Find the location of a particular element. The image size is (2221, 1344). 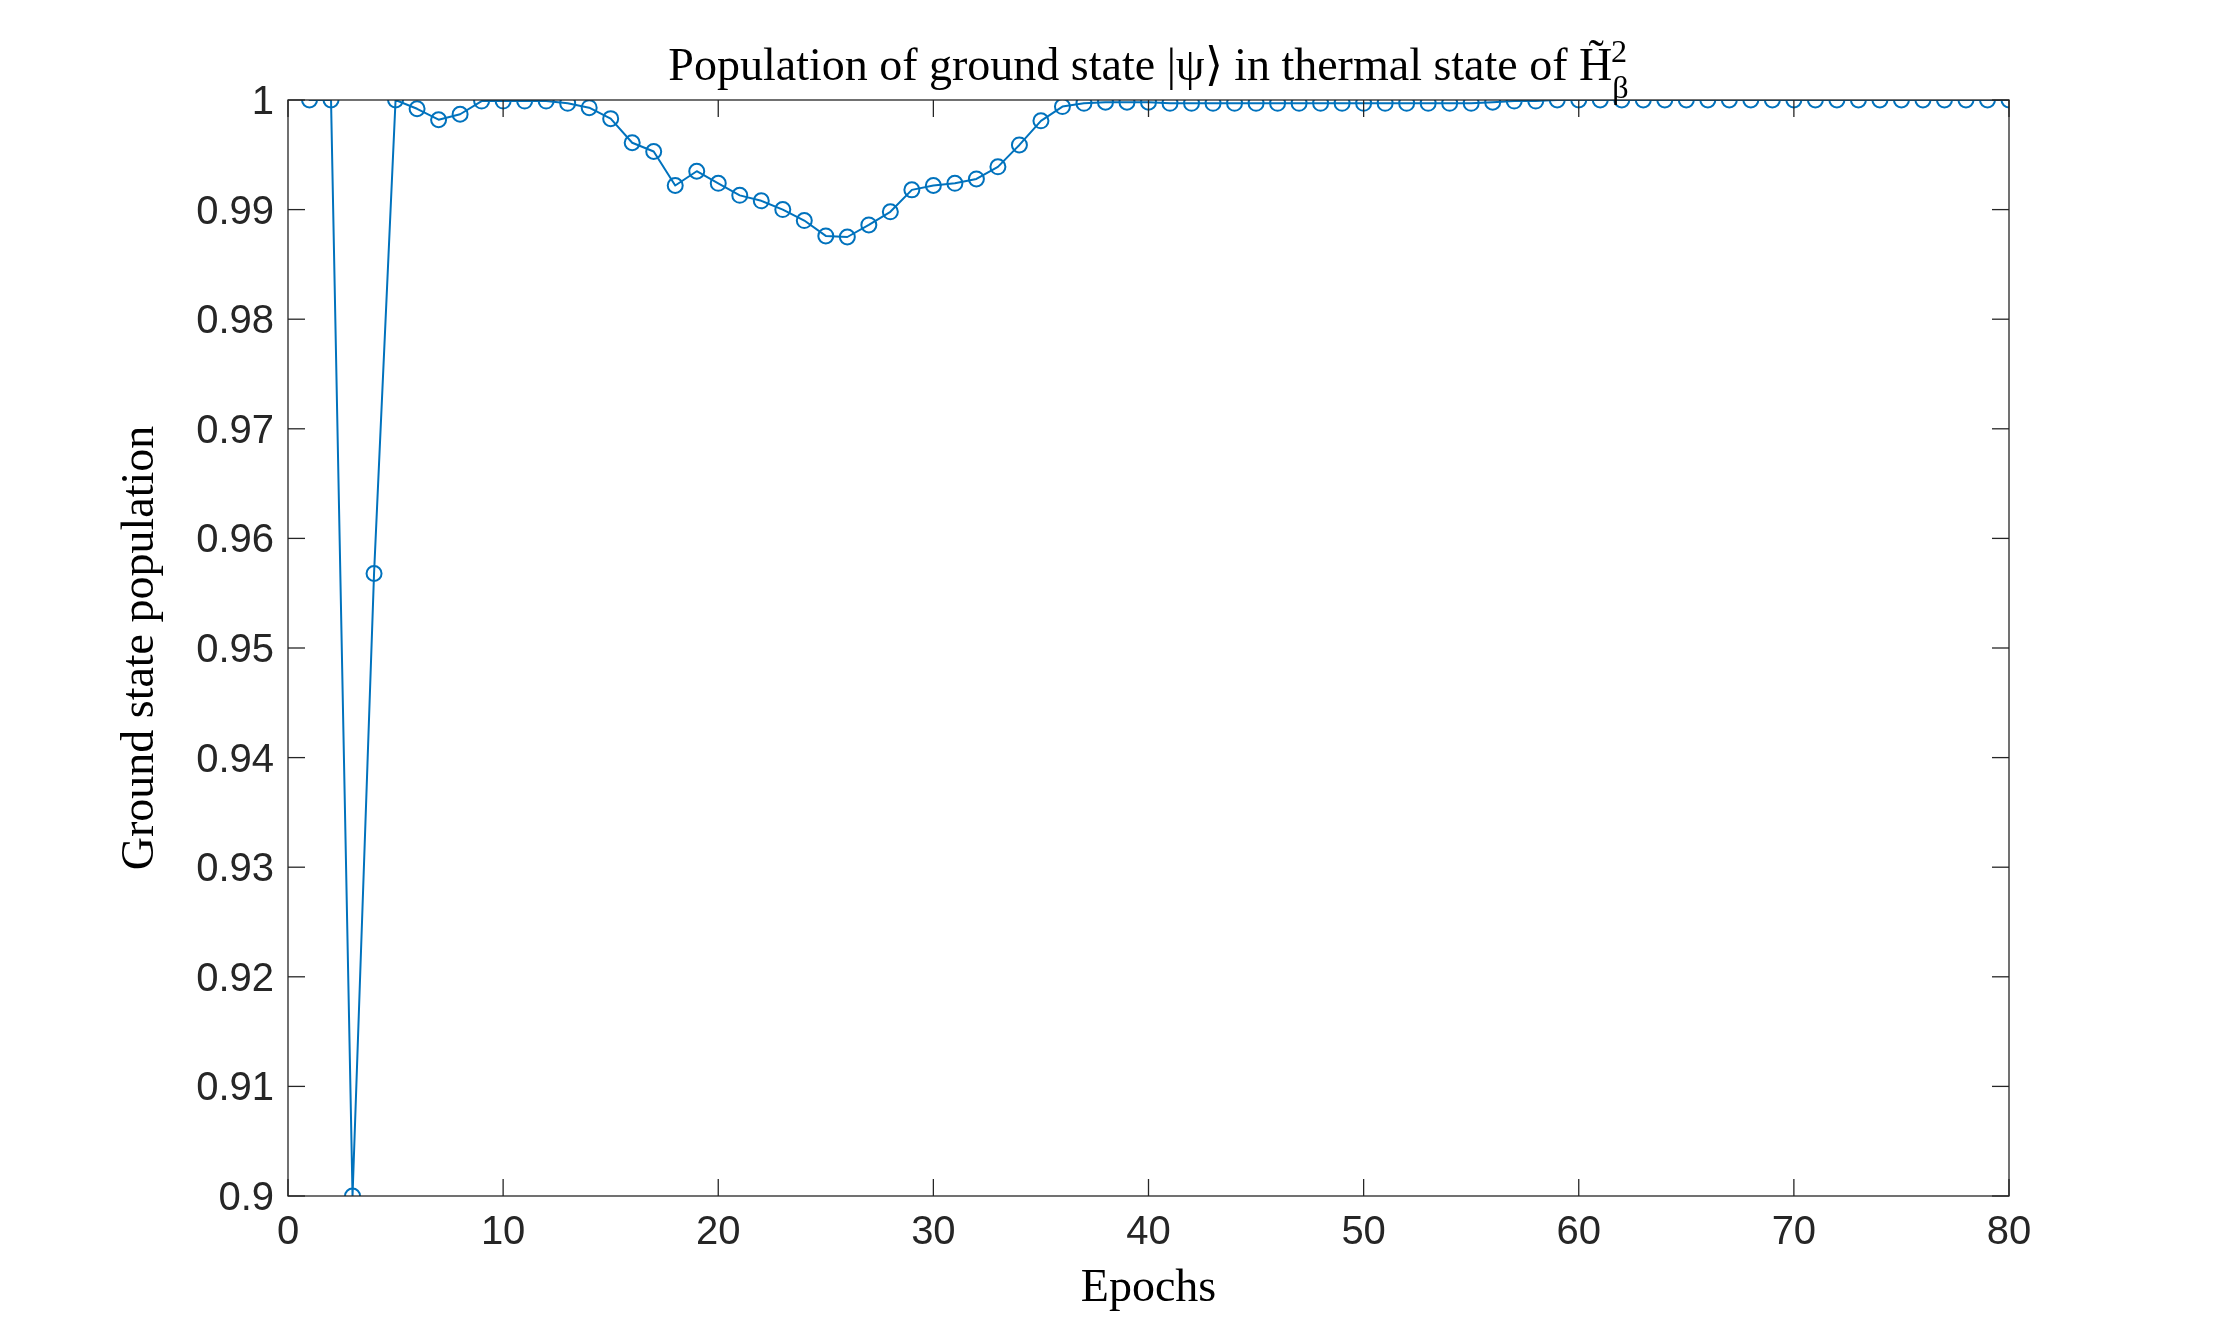

y-tick-label: 0.94 is located at coordinates (235, 757).